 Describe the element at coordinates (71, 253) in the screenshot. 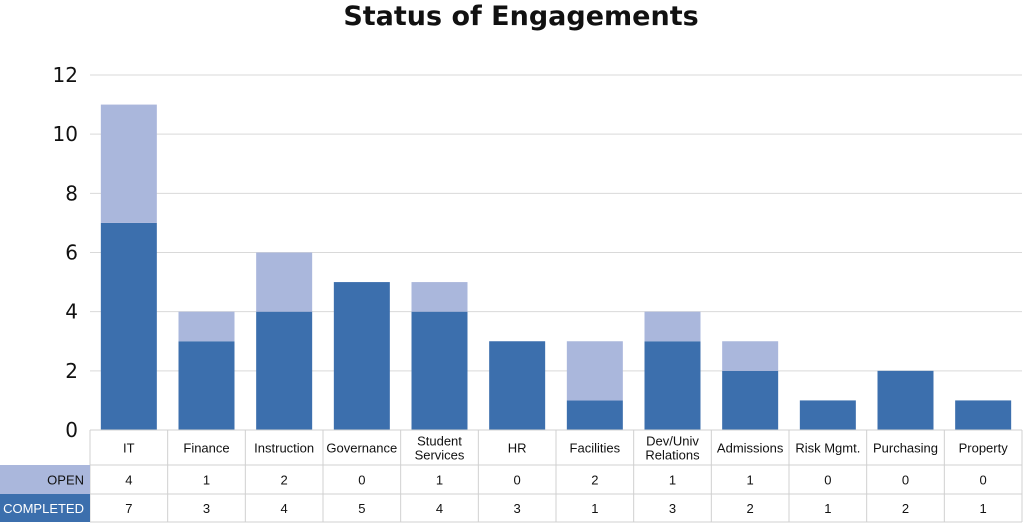

I see `y-tick-label: 6` at that location.